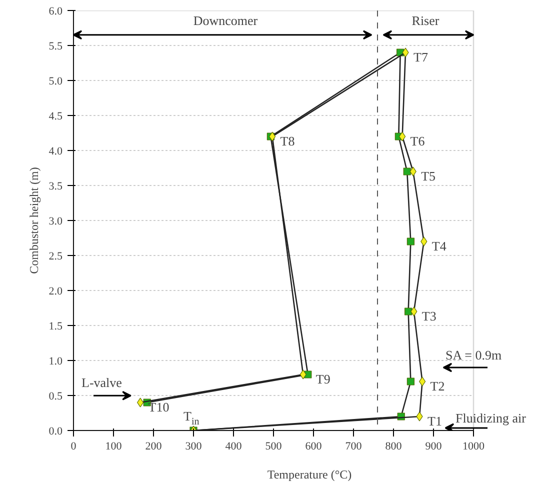 The height and width of the screenshot is (484, 547). Describe the element at coordinates (491, 418) in the screenshot. I see `annotation: Fluidizing air` at that location.